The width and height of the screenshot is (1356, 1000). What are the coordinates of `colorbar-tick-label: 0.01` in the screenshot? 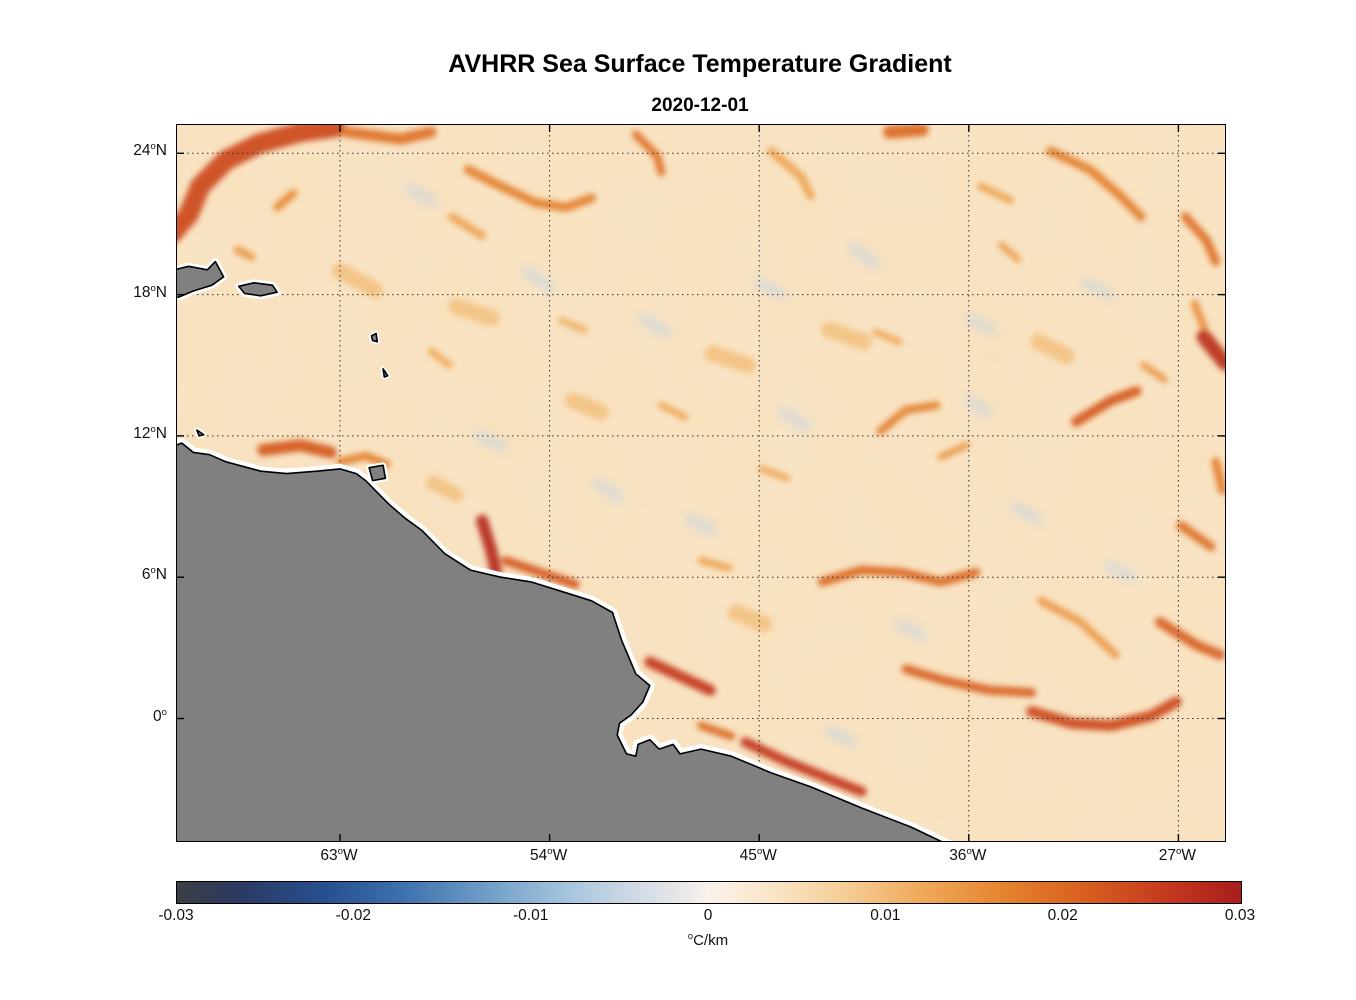 It's located at (885, 915).